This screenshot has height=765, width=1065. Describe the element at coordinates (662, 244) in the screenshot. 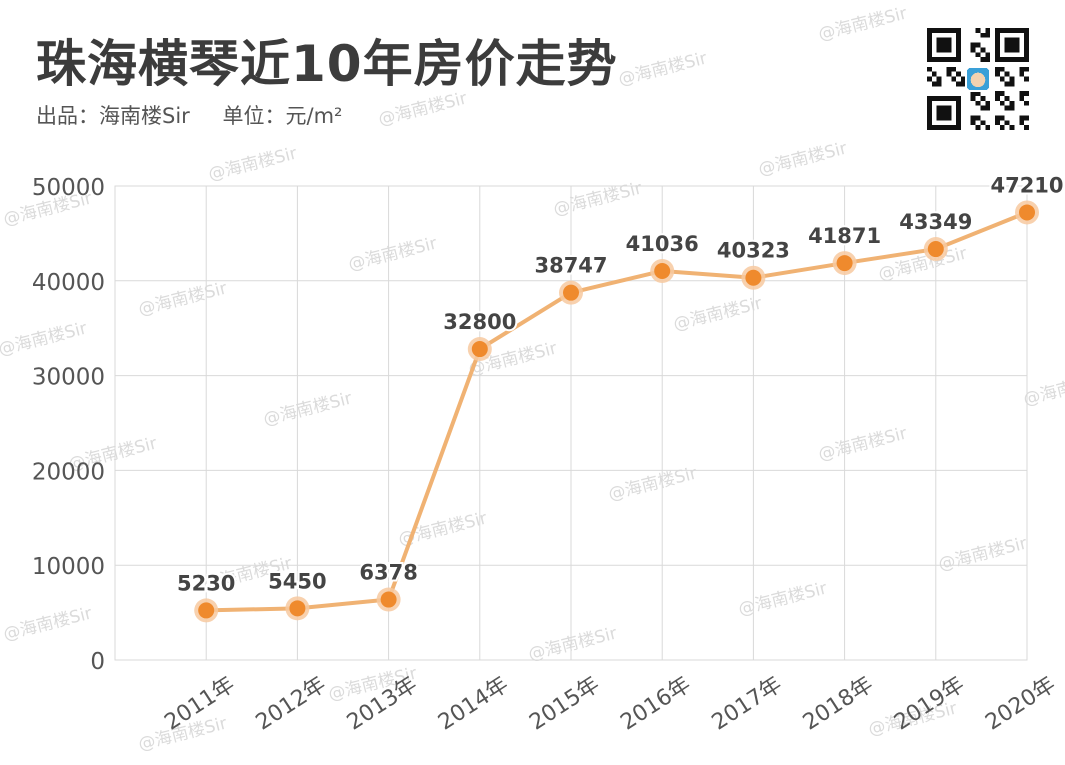

I see `data-label: 41036` at that location.